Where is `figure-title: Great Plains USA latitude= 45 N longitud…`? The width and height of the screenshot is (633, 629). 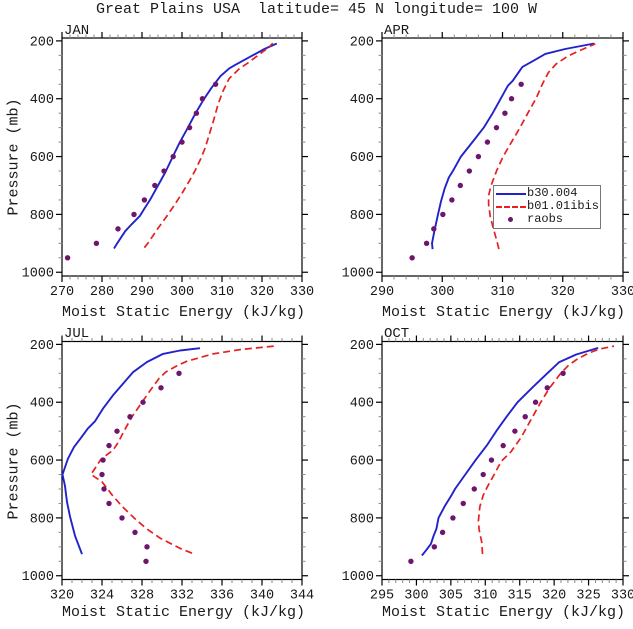
figure-title: Great Plains USA latitude= 45 N longitud… is located at coordinates (316, 9).